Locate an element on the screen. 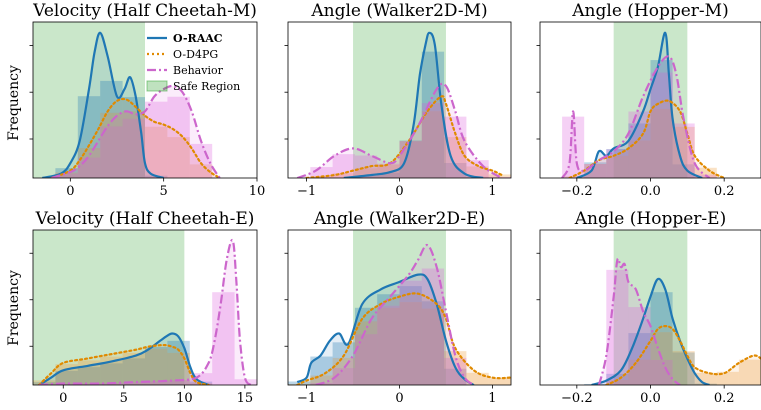 The height and width of the screenshot is (410, 761). x-tick-label: −1 is located at coordinates (306, 191).